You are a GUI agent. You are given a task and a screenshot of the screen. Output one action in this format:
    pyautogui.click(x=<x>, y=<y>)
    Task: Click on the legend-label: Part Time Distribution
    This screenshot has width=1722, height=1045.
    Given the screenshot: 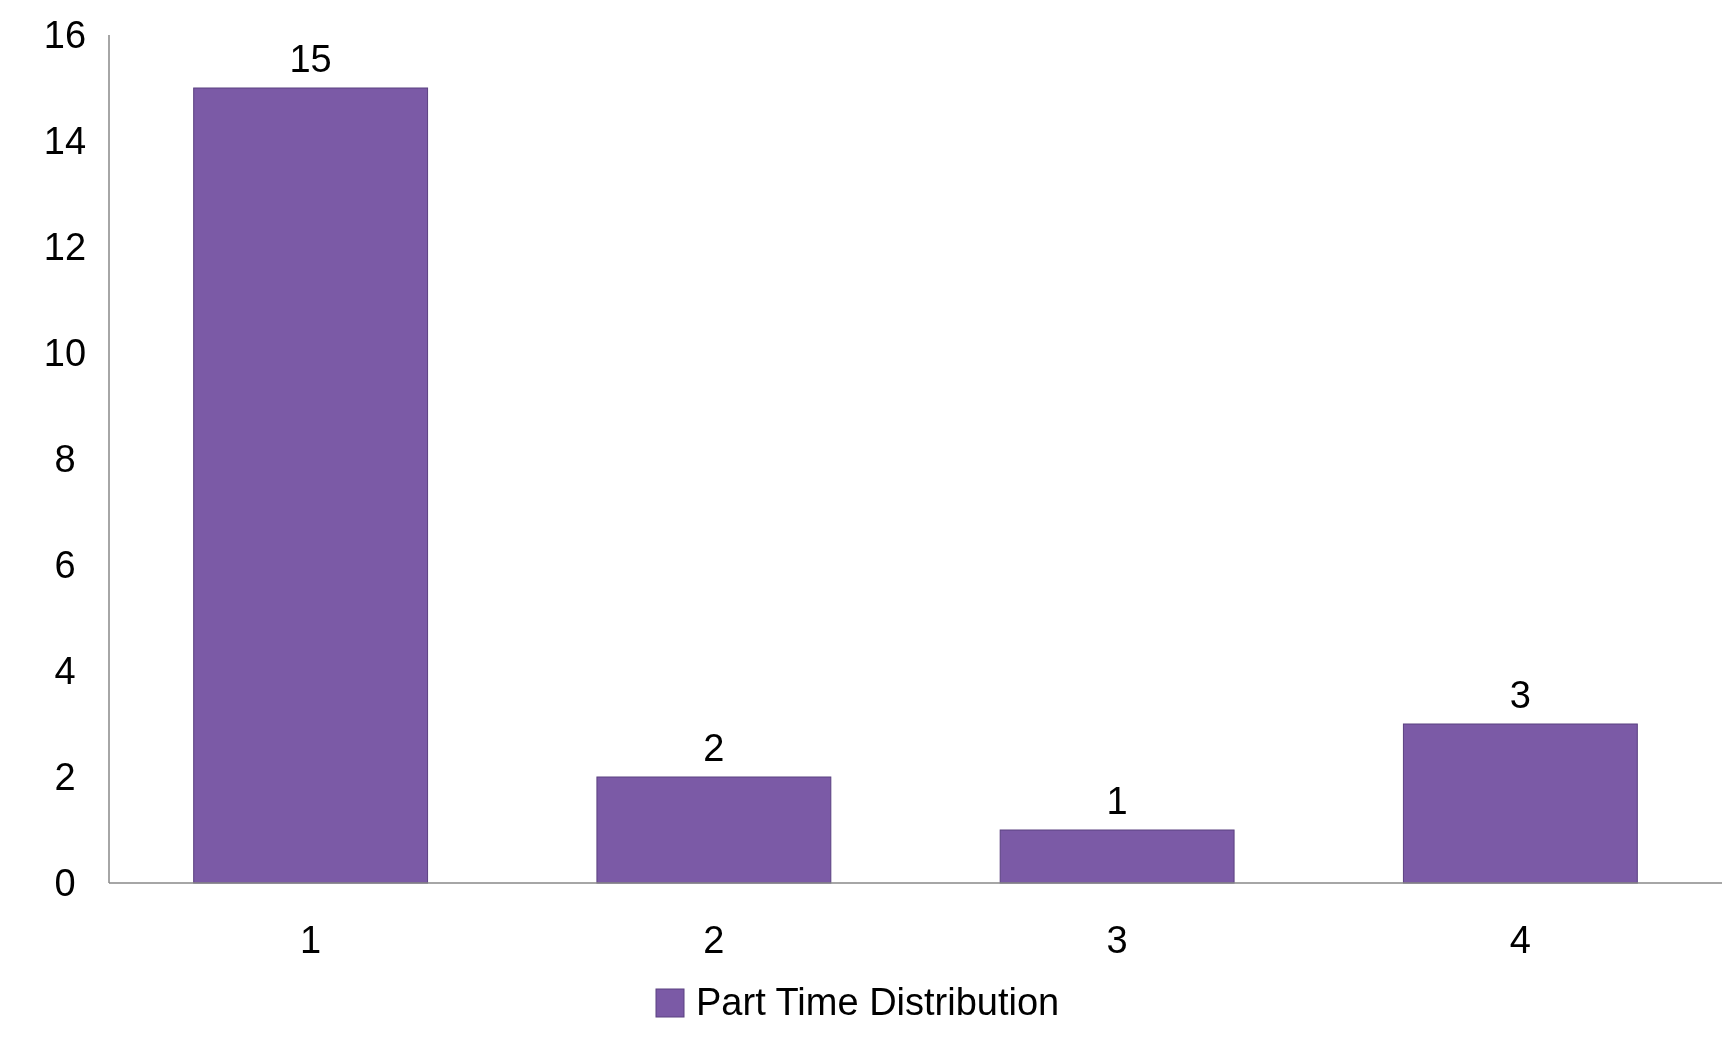 What is the action you would take?
    pyautogui.click(x=878, y=1002)
    